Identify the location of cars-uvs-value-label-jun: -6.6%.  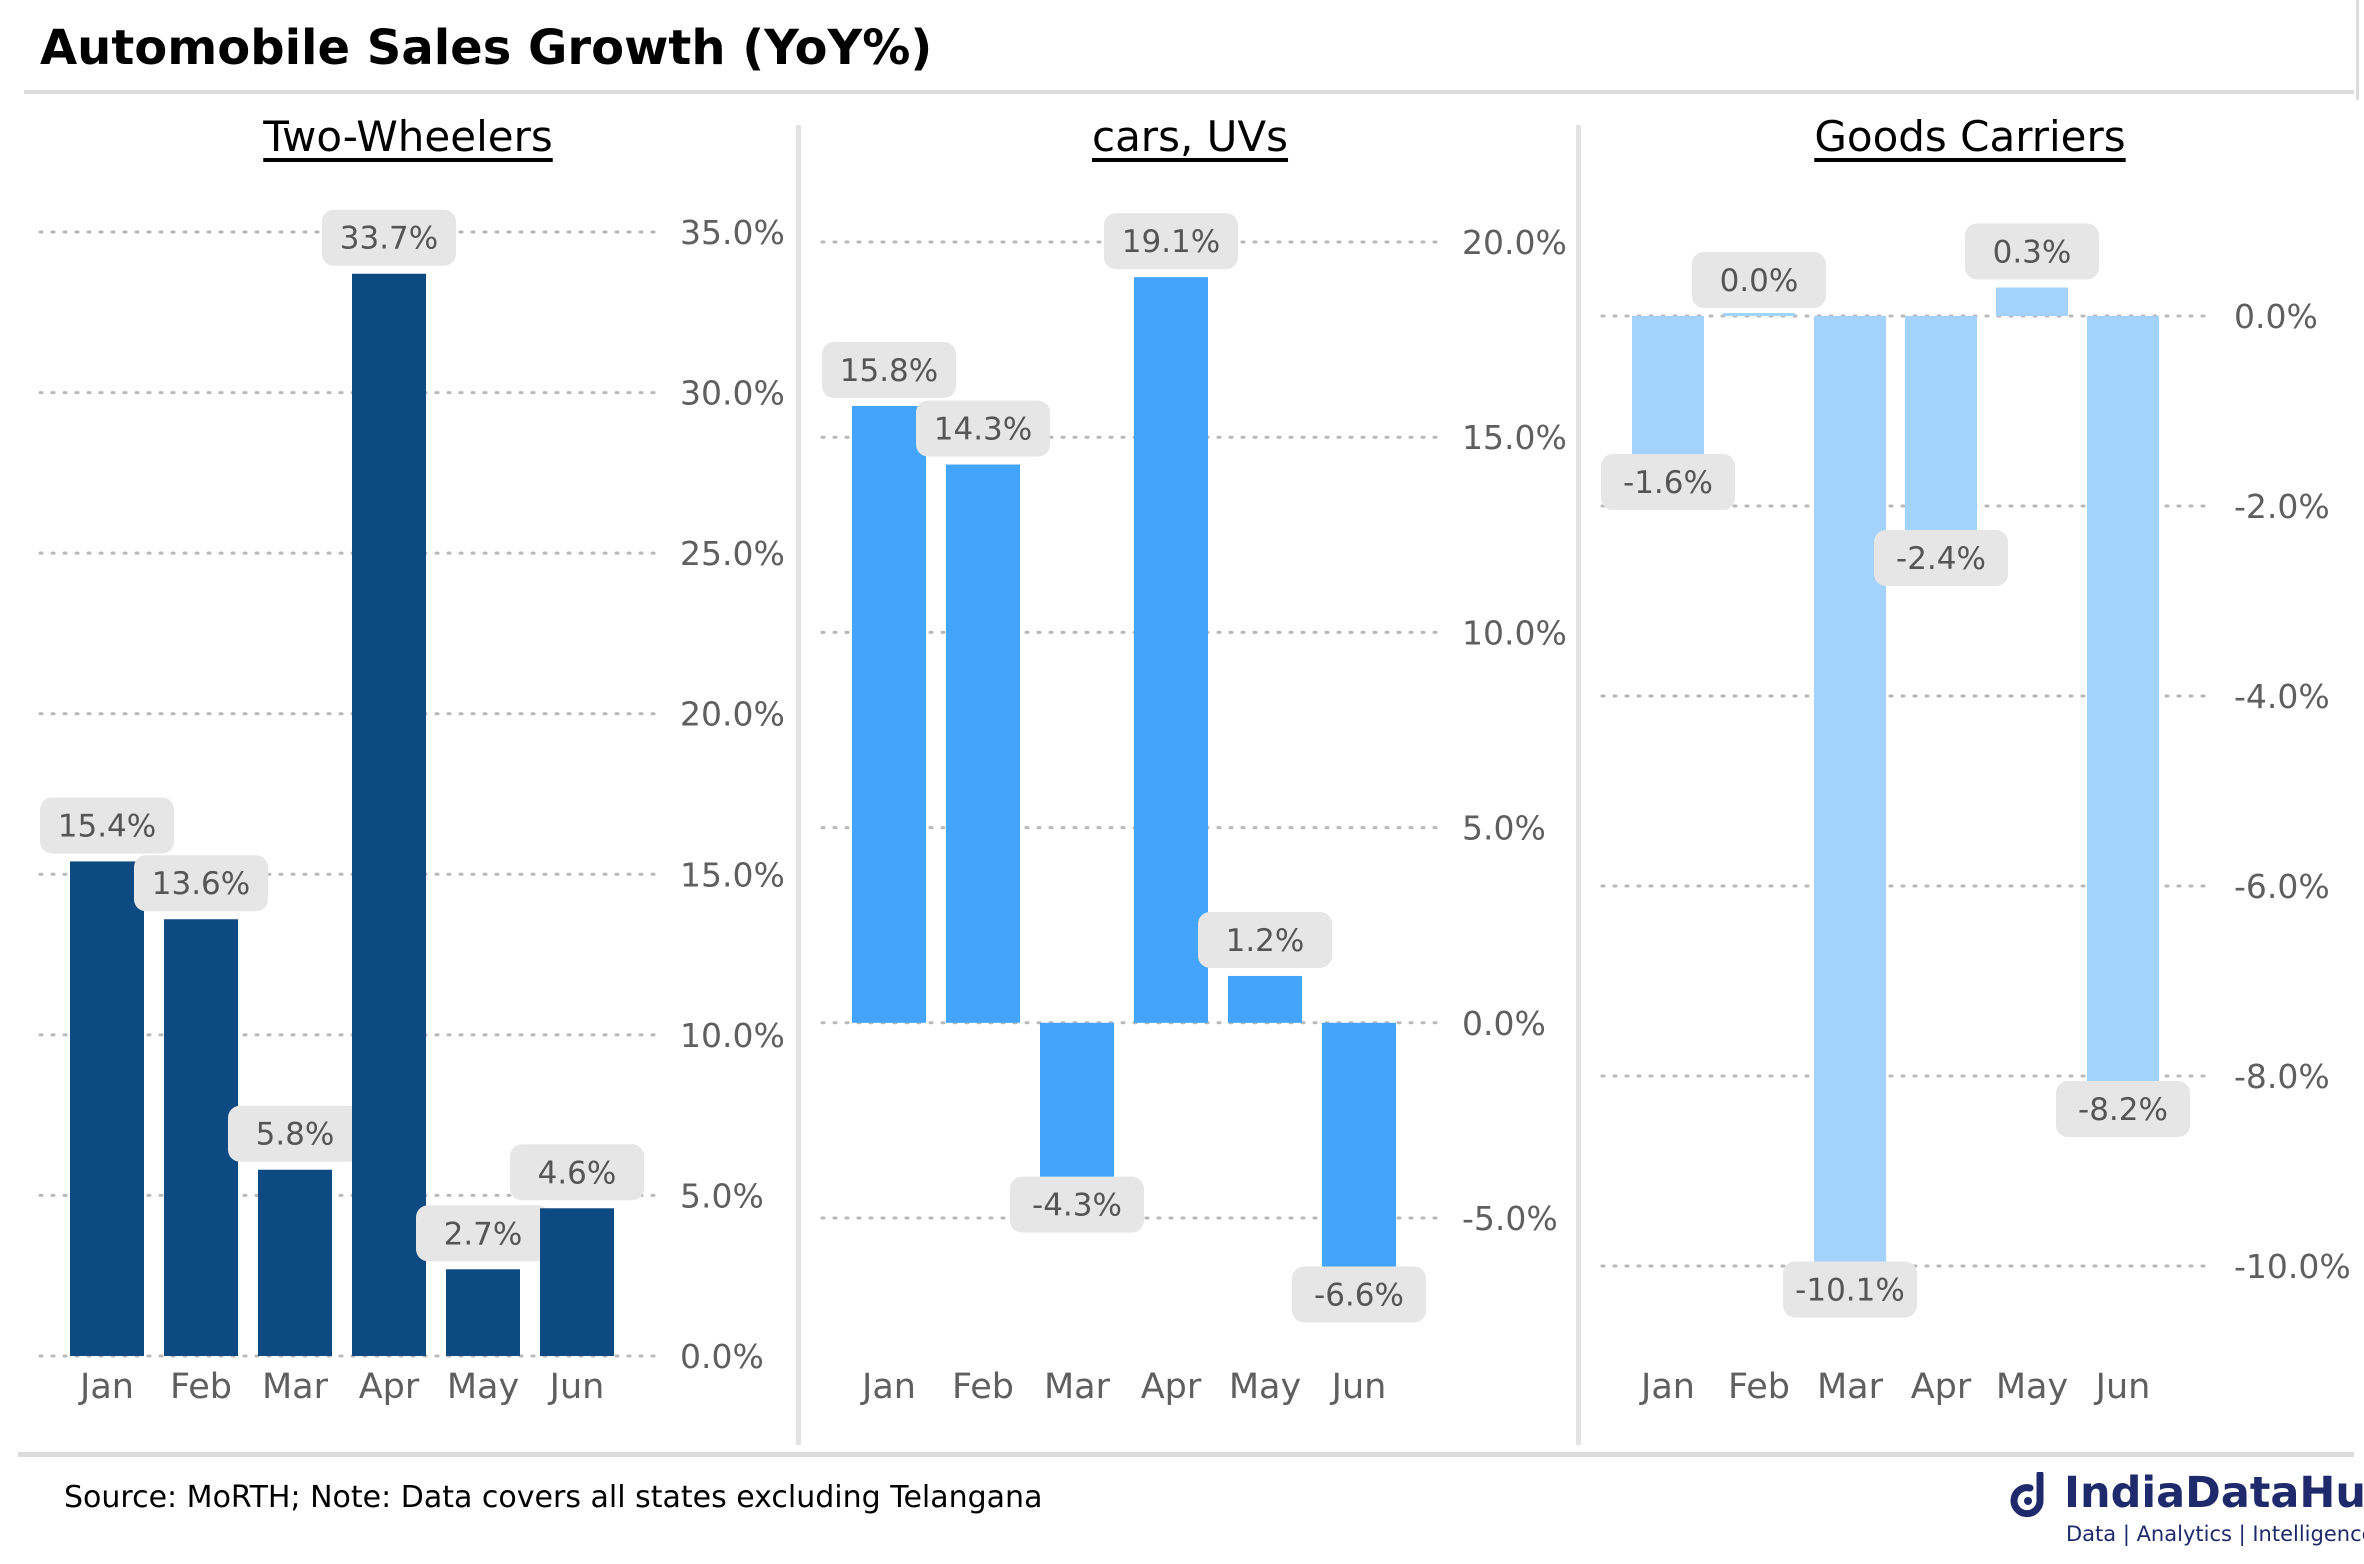
(1359, 1294).